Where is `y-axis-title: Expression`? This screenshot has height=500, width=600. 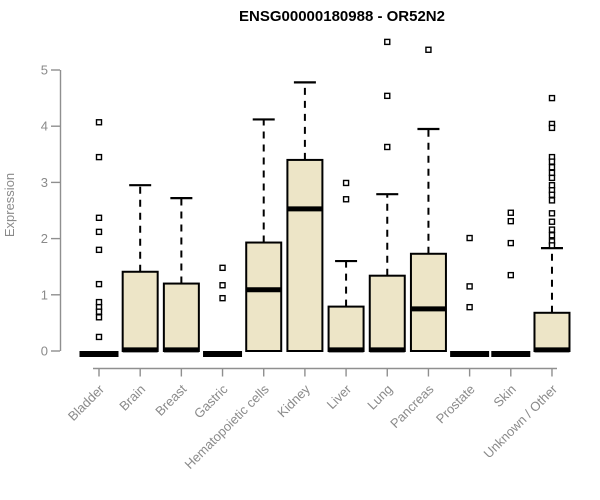
y-axis-title: Expression is located at coordinates (9, 205).